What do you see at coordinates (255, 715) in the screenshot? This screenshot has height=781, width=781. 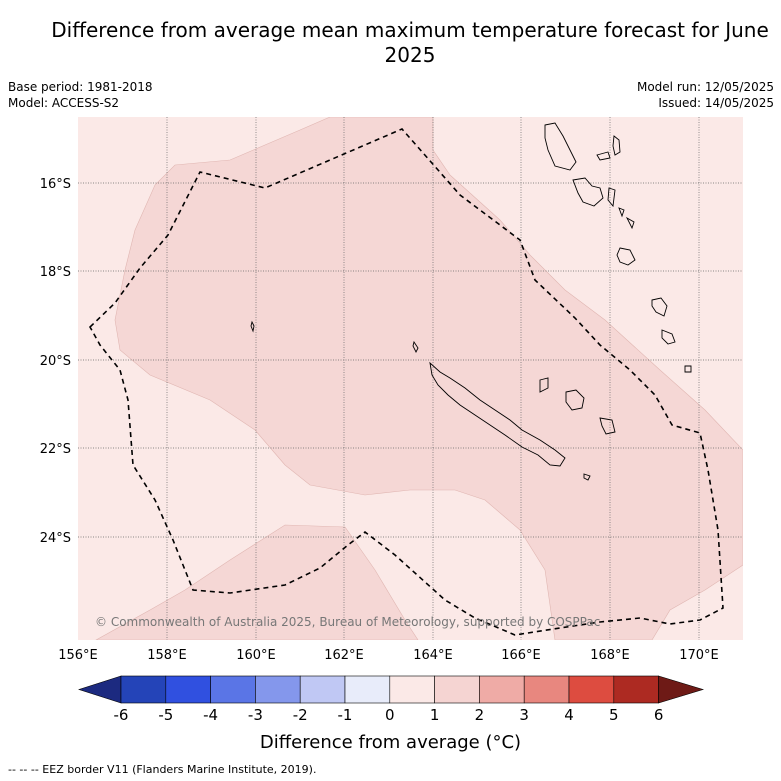 I see `colorbar-tick-label: -3` at bounding box center [255, 715].